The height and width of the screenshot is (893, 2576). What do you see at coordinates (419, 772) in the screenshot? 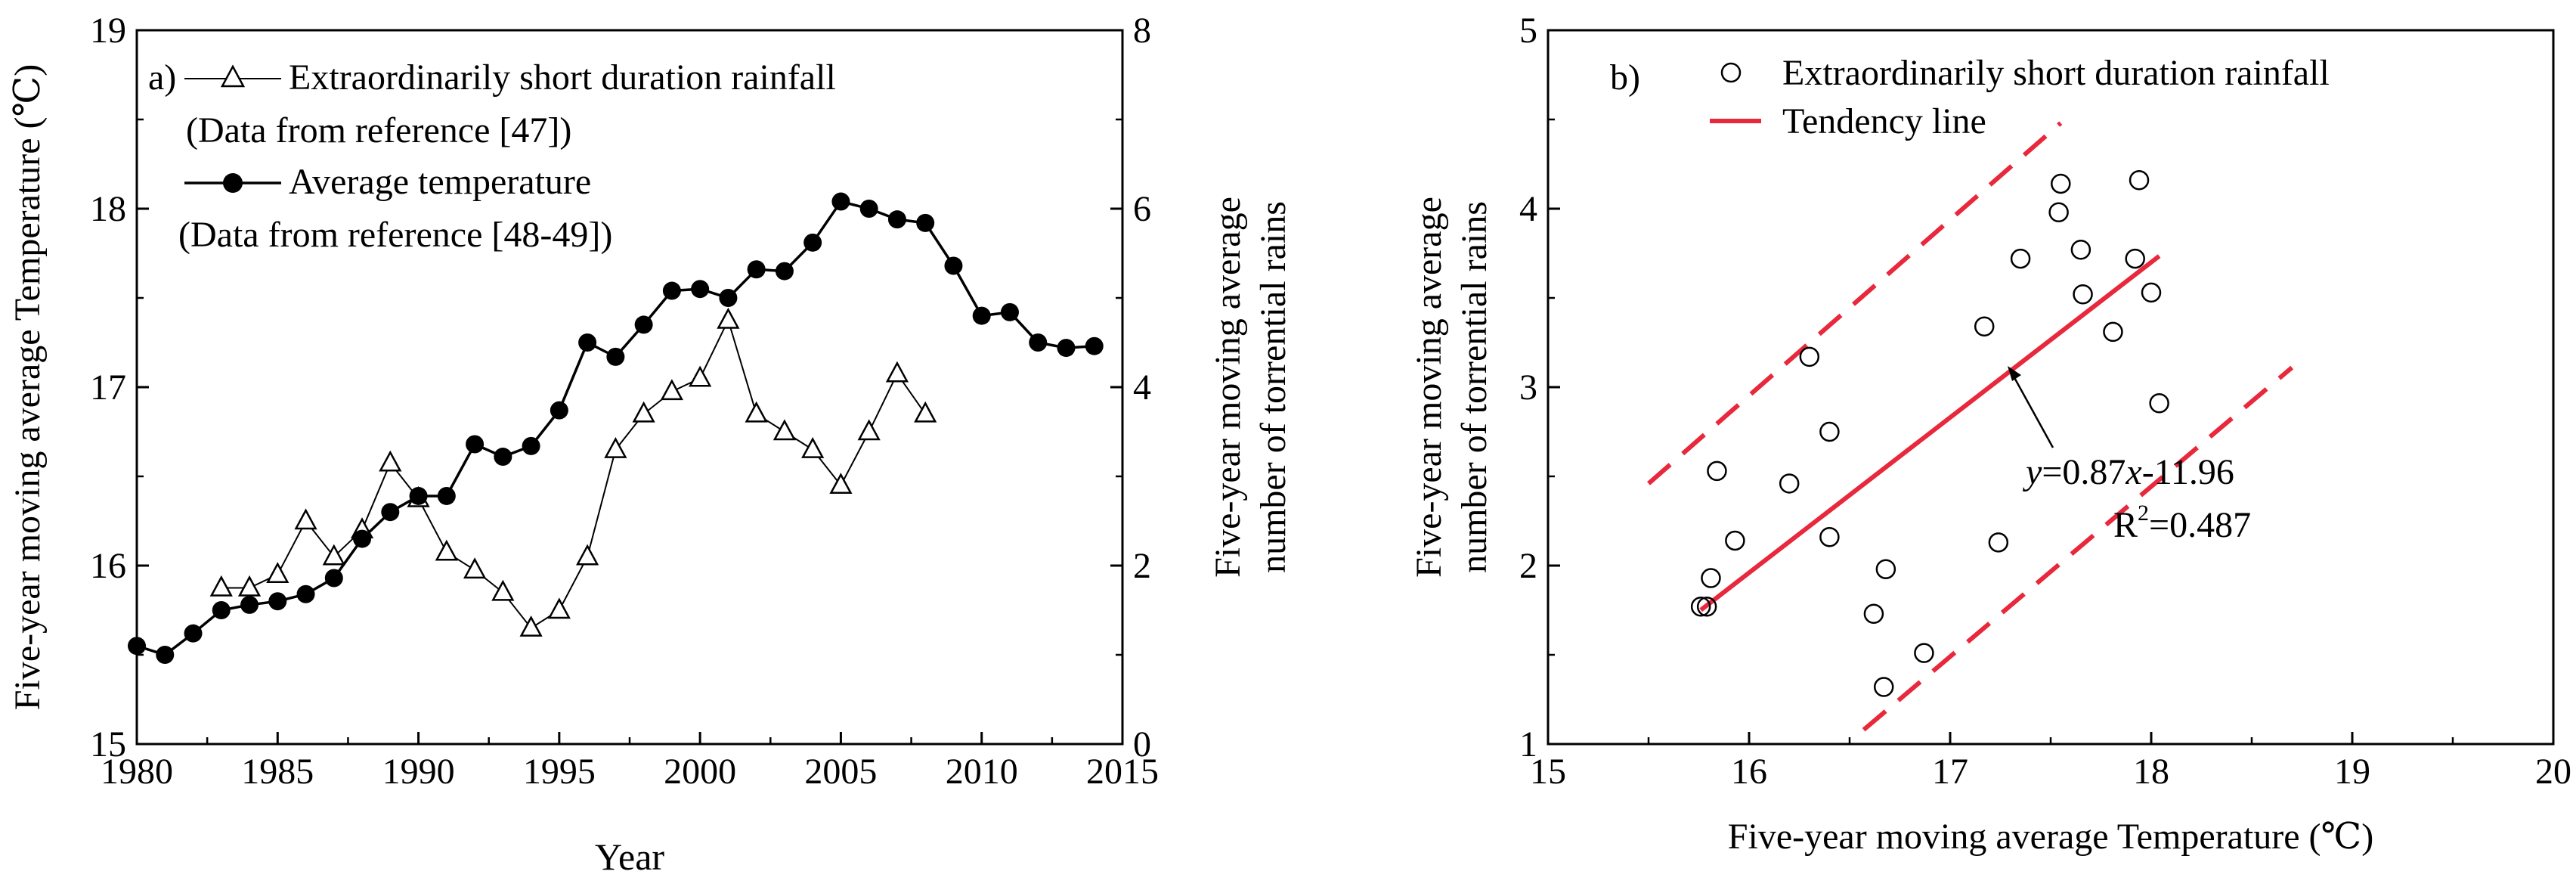
I see `chart-a-x-tick-label: 1990` at bounding box center [419, 772].